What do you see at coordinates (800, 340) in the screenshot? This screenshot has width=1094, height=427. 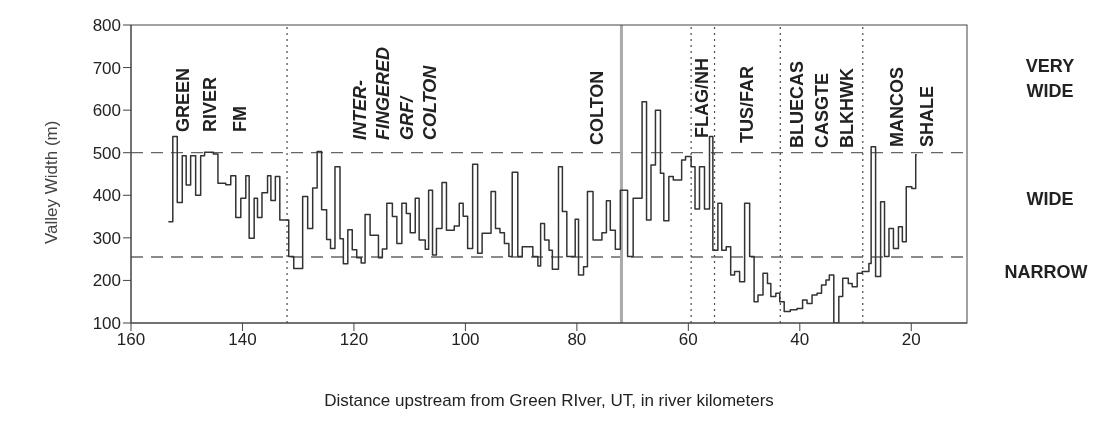 I see `x-tick-label: 40` at bounding box center [800, 340].